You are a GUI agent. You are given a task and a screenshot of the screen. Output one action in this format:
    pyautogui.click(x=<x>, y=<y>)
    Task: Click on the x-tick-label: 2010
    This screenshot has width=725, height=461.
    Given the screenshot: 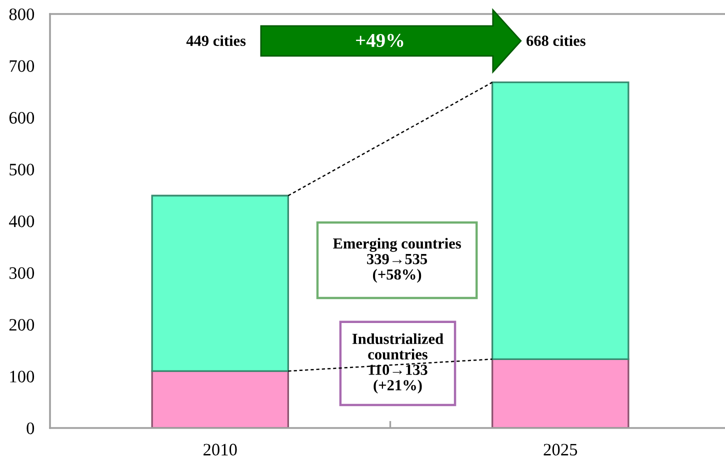 What is the action you would take?
    pyautogui.click(x=220, y=450)
    